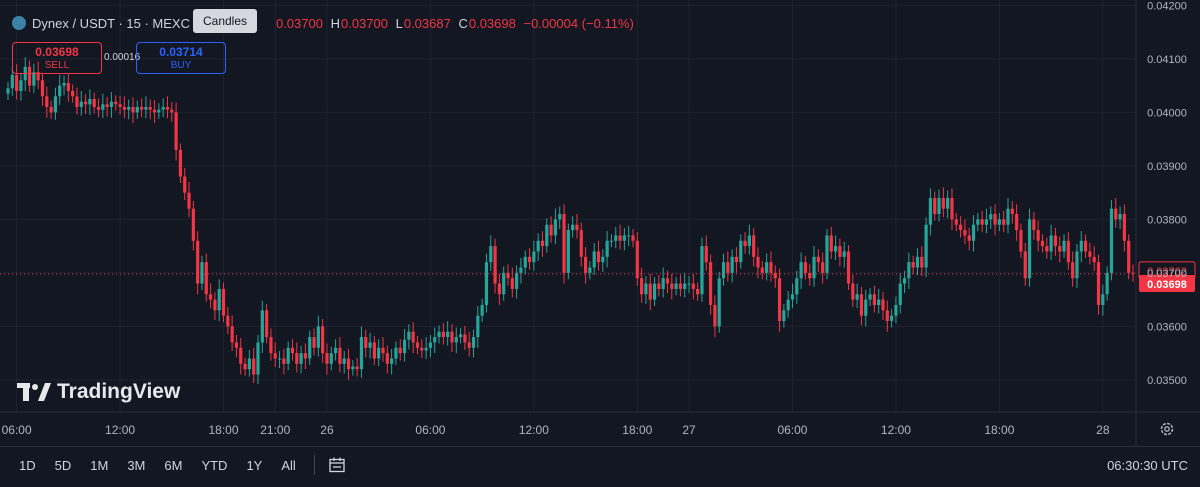 This screenshot has width=1200, height=487. What do you see at coordinates (98, 392) in the screenshot?
I see `tradingview-logo: TradingView` at bounding box center [98, 392].